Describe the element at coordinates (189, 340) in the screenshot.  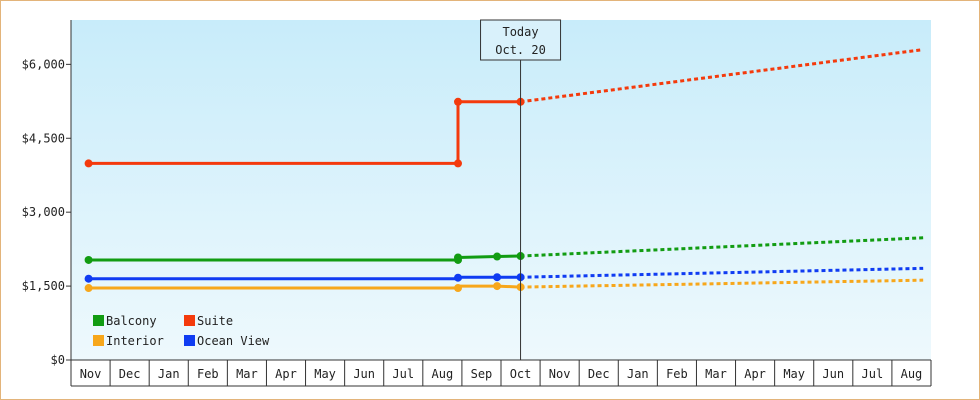
I see `legend-swatch-ocean-view` at that location.